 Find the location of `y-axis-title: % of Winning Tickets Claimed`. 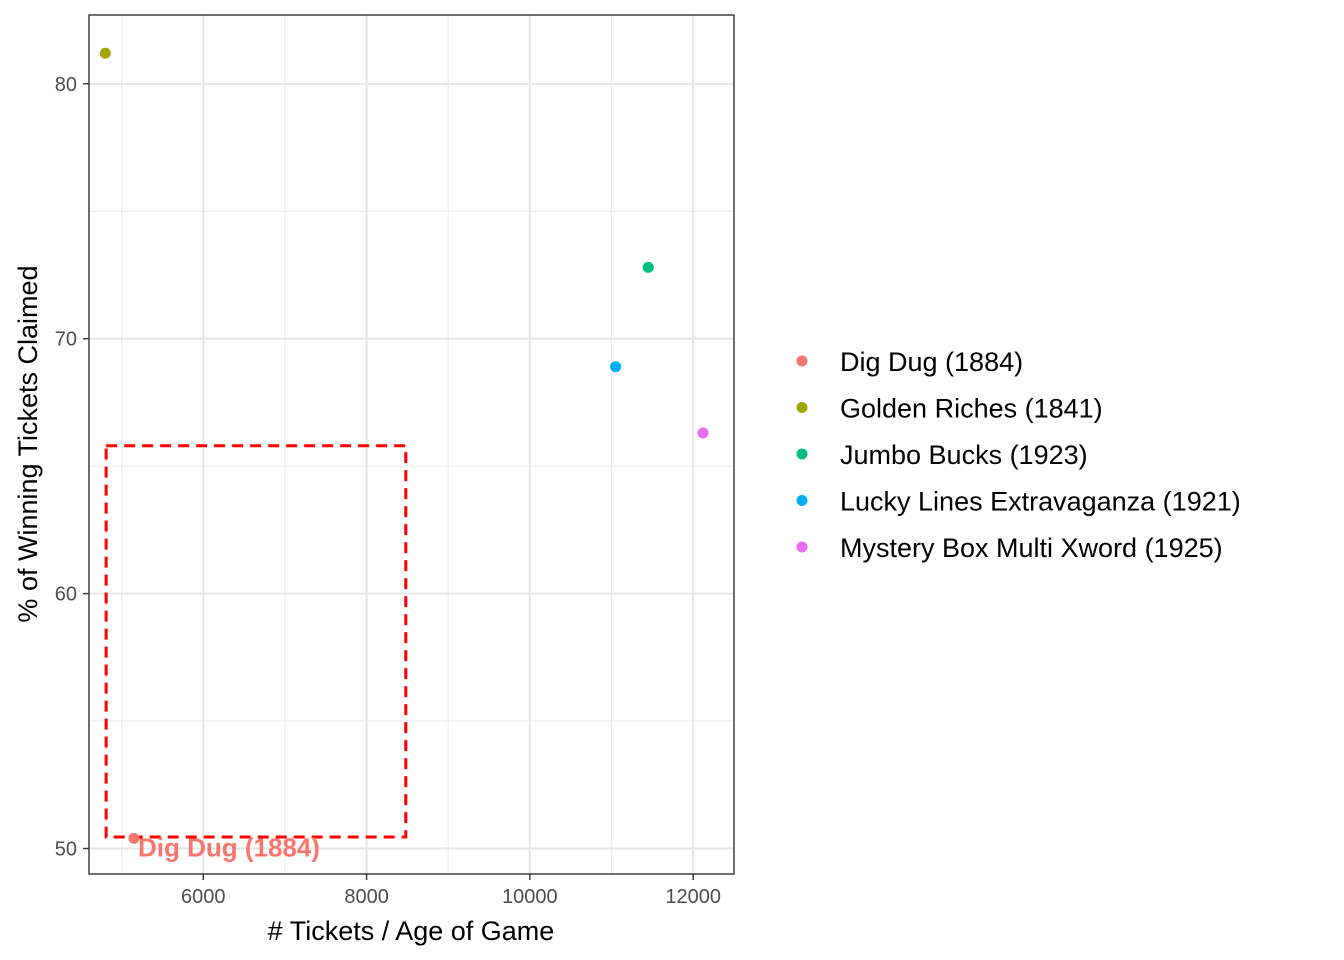

y-axis-title: % of Winning Tickets Claimed is located at coordinates (28, 443).